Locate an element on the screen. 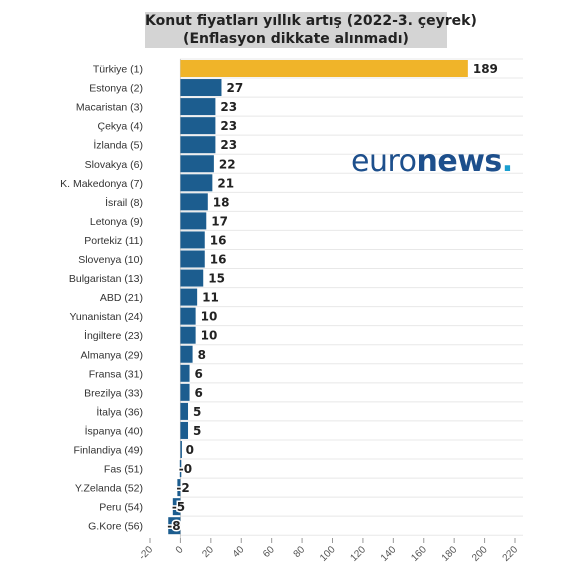 Image resolution: width=583 pixels, height=574 pixels. category-label: İsrail (8) is located at coordinates (124, 202).